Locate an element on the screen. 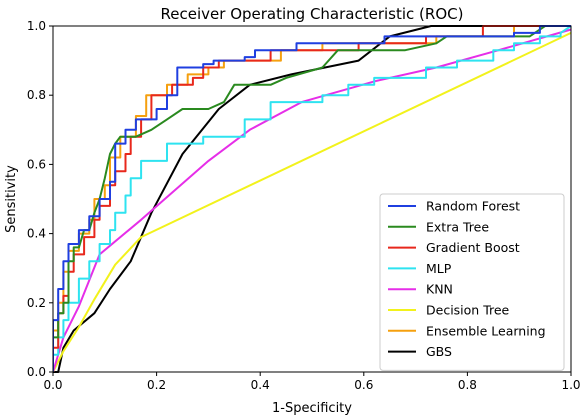 The image size is (586, 419). legend-label-ensemble-learning: Ensemble Learning is located at coordinates (486, 330).